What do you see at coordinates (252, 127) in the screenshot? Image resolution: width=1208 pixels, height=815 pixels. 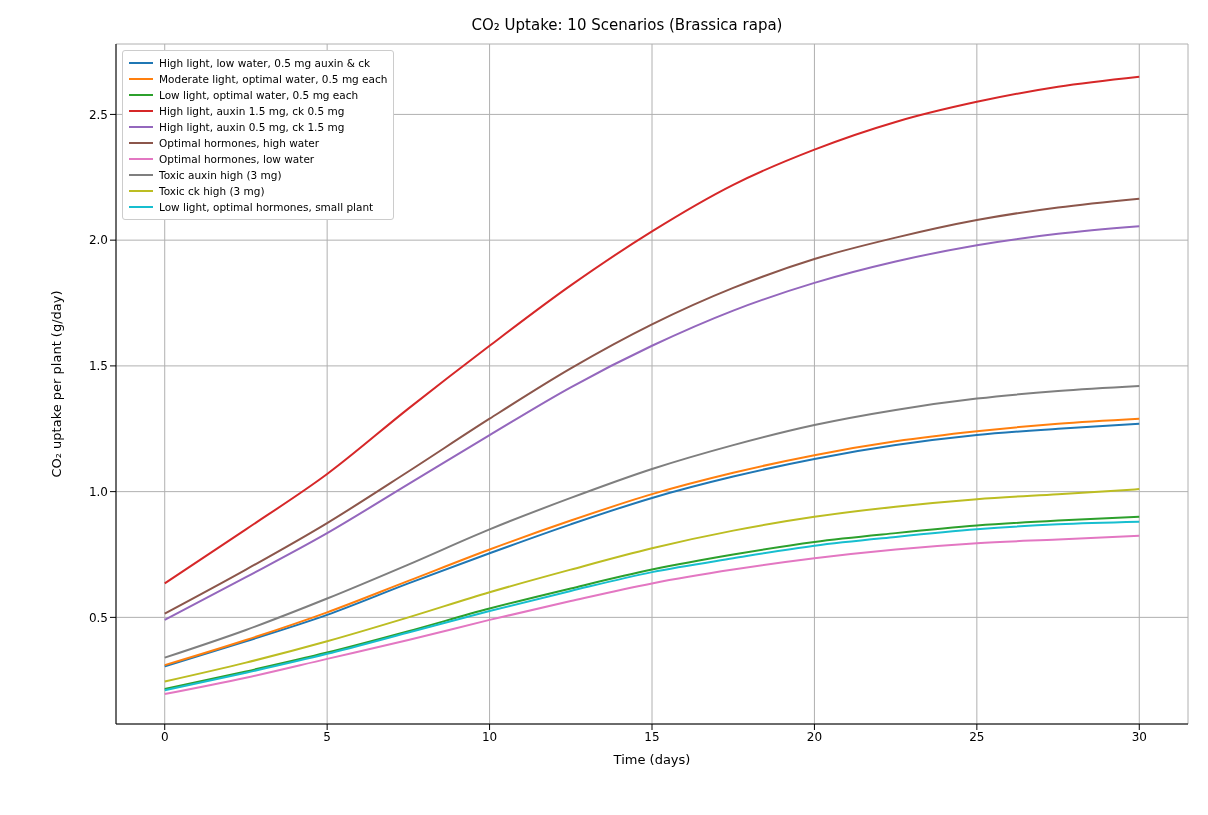 I see `legend-label: High light, auxin 0.5 mg, ck 1.5 mg` at bounding box center [252, 127].